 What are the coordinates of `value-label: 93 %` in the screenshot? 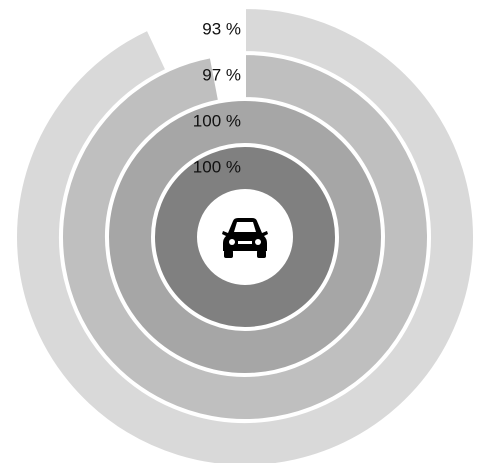 It's located at (221, 28).